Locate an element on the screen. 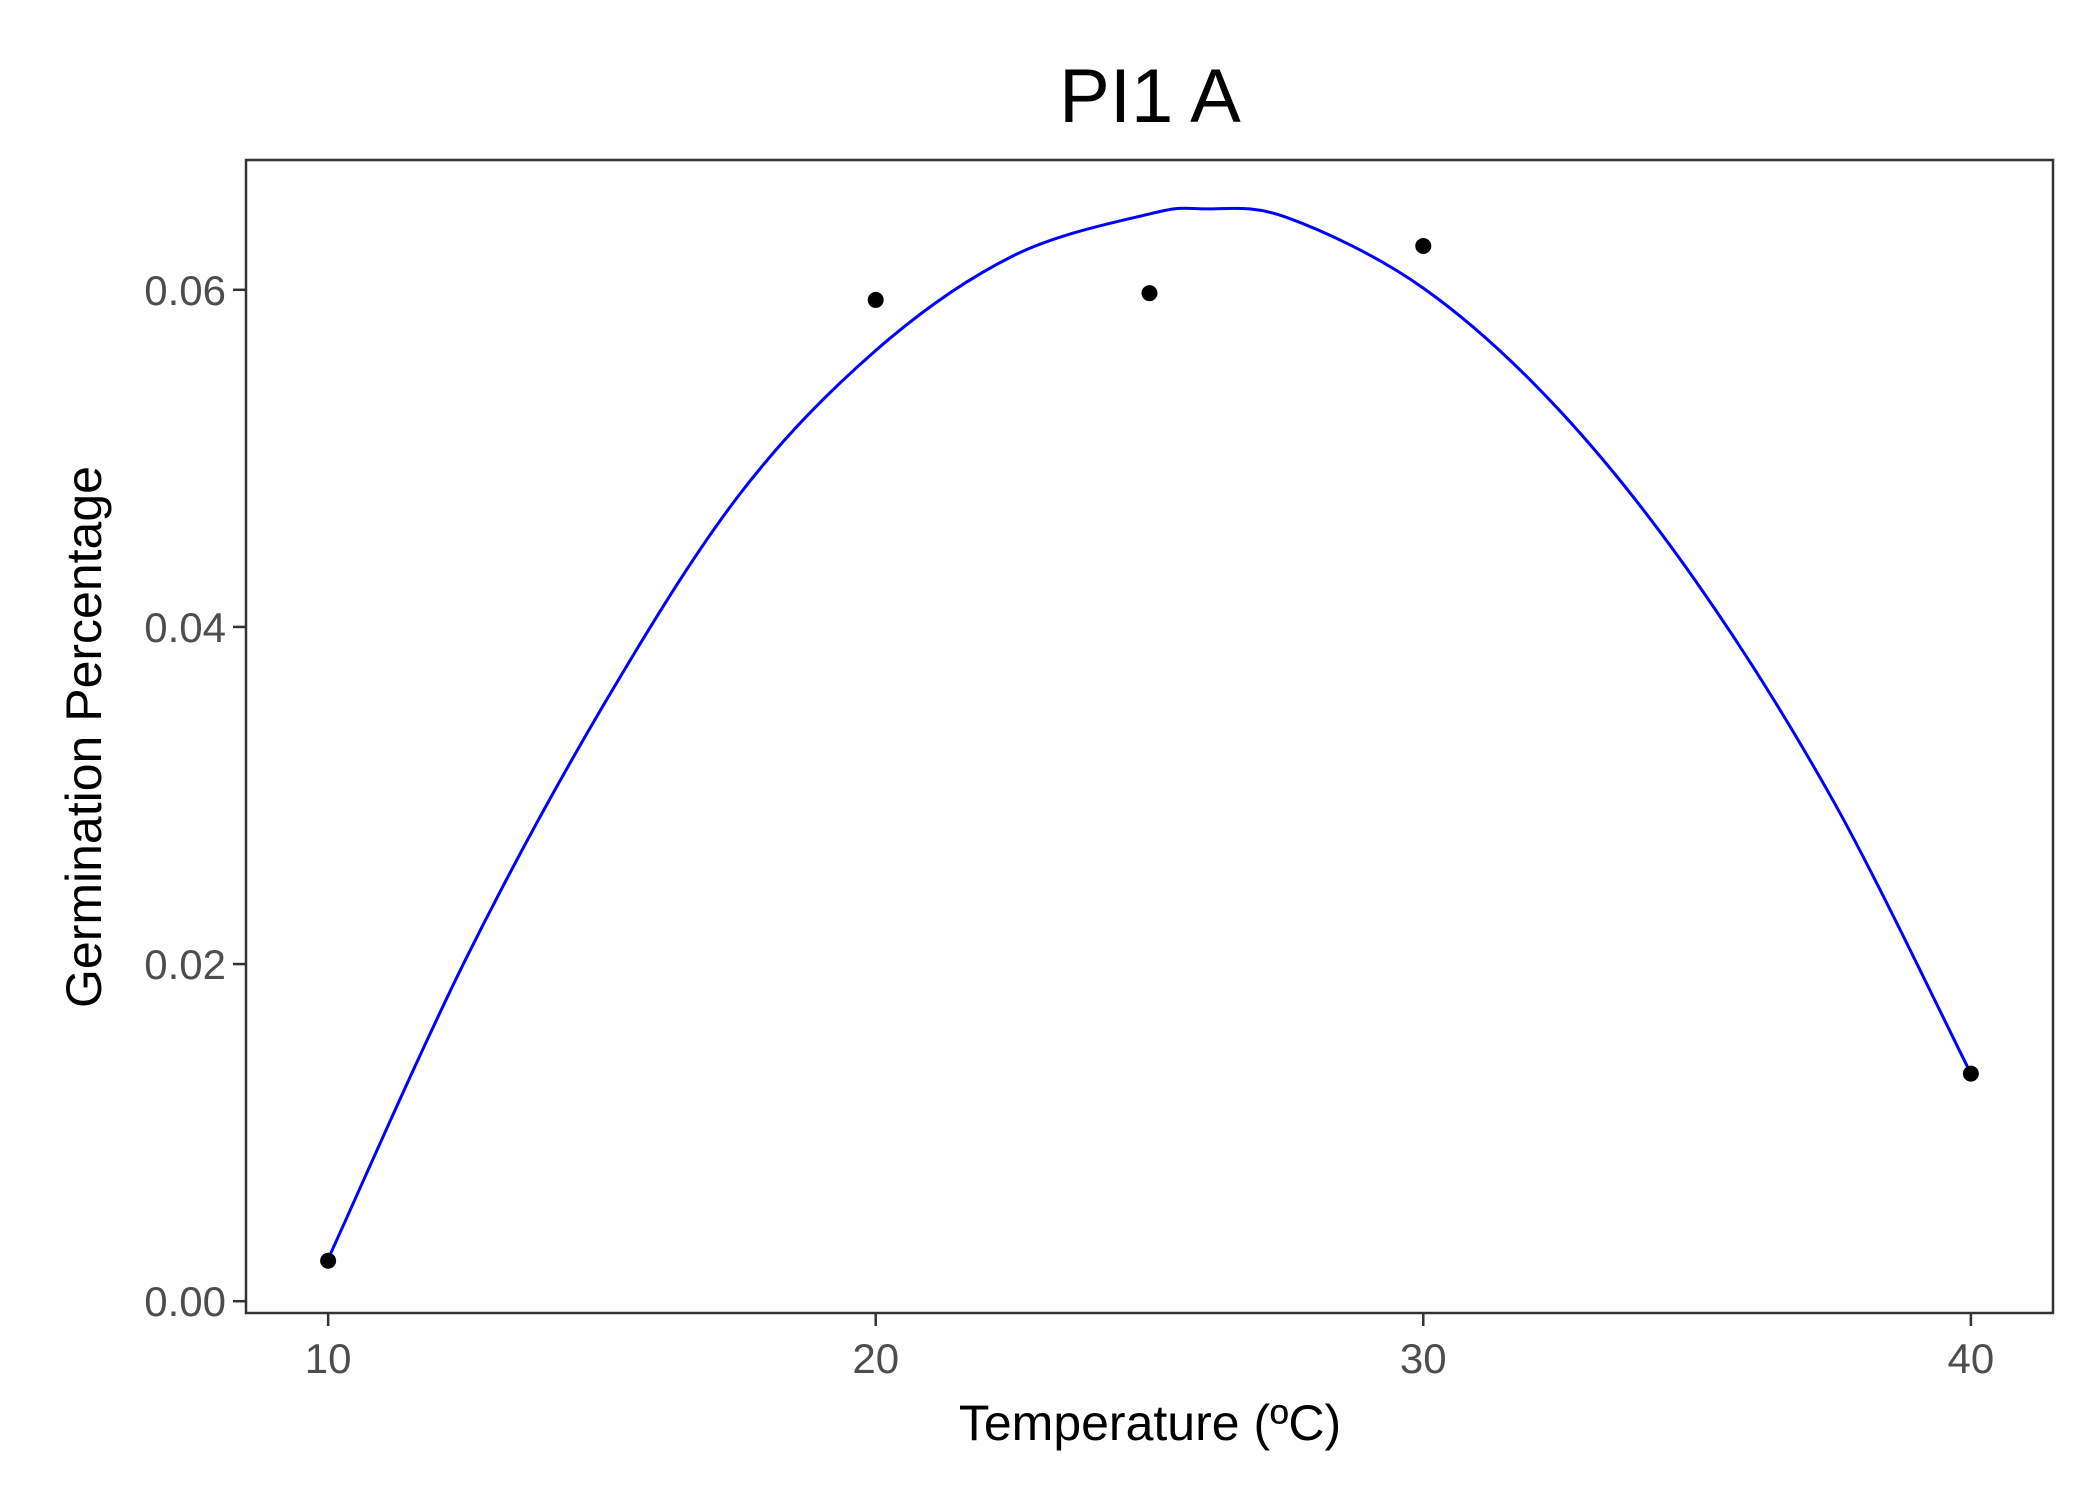 The height and width of the screenshot is (1500, 2100). y-axis: 0.00 0.02 0.04 0.06 is located at coordinates (195, 796).